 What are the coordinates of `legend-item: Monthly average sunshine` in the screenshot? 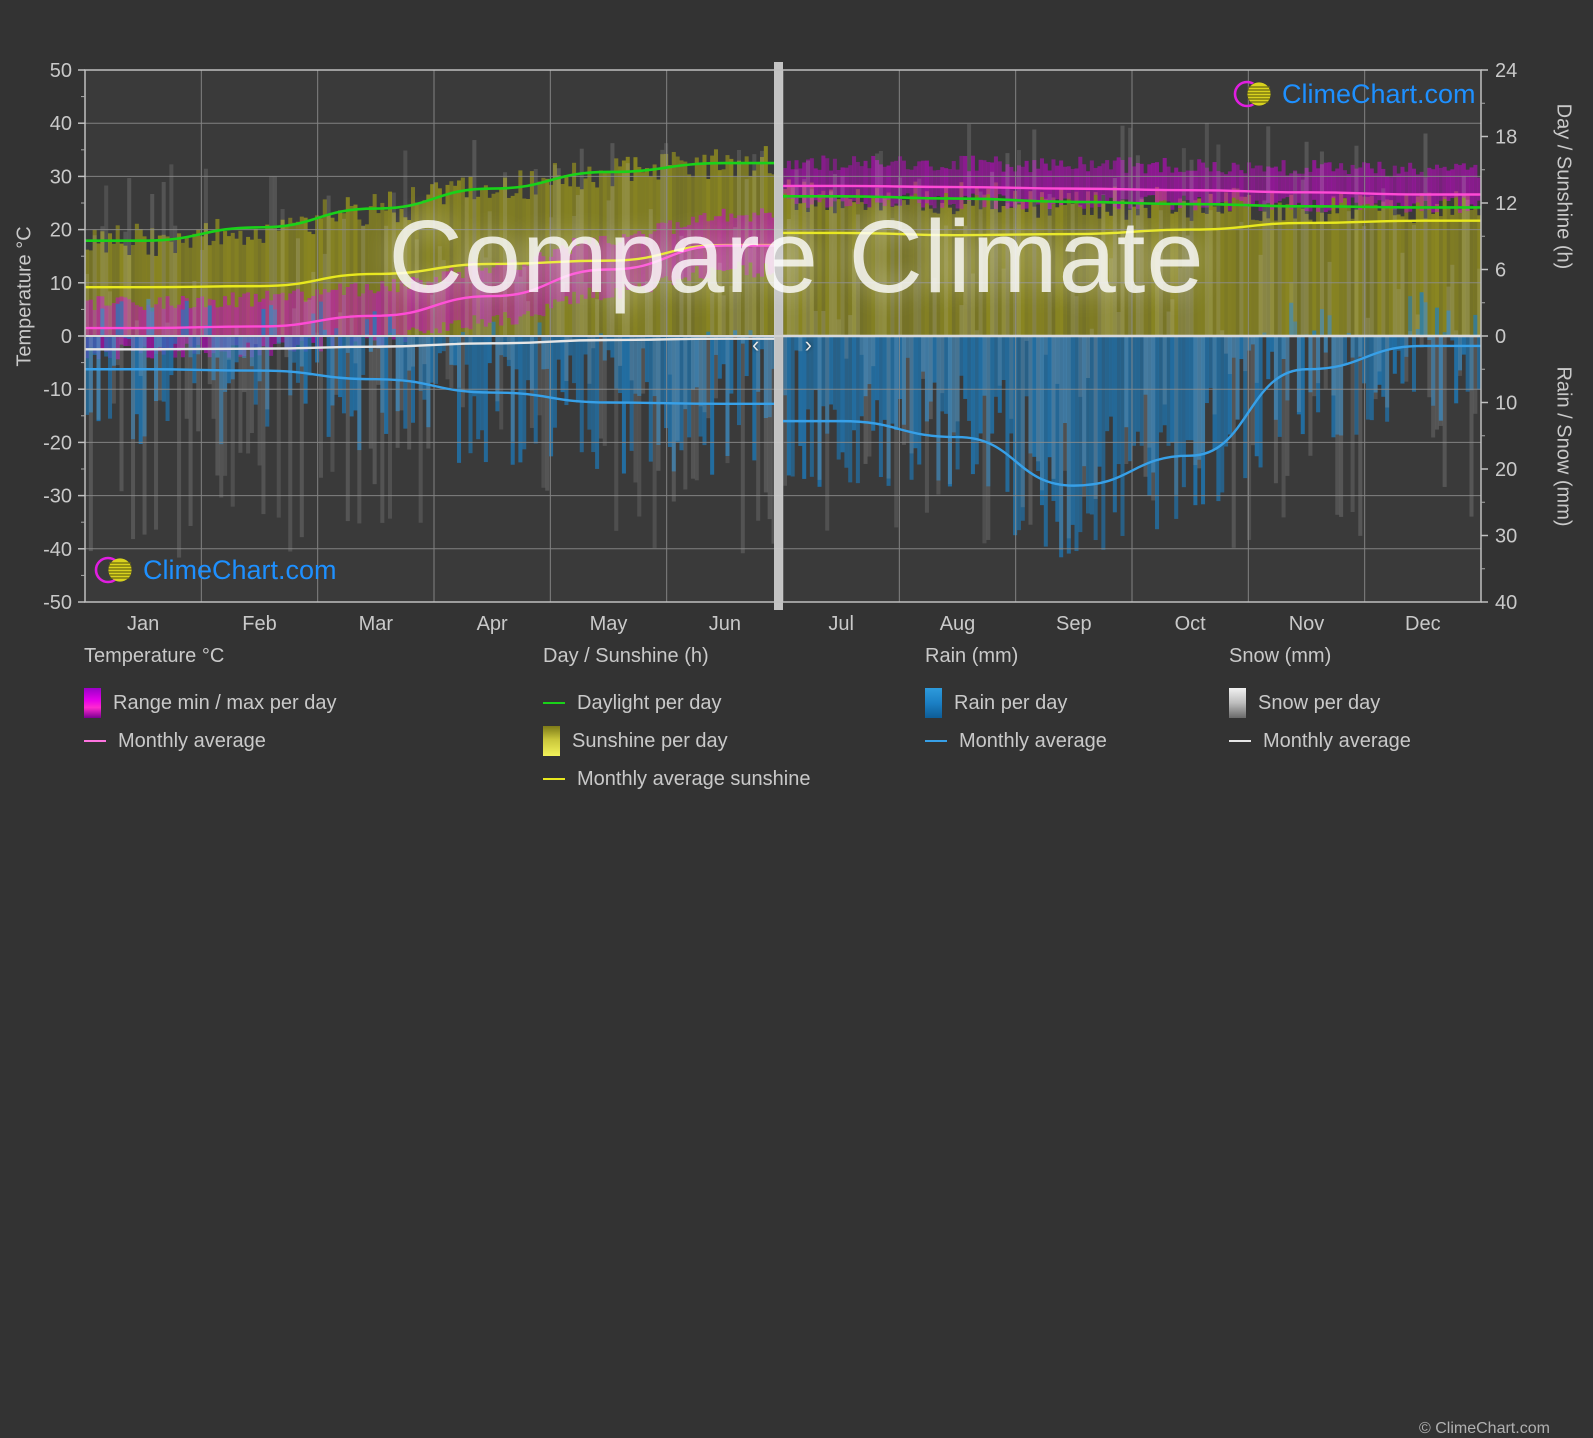 It's located at (676, 779).